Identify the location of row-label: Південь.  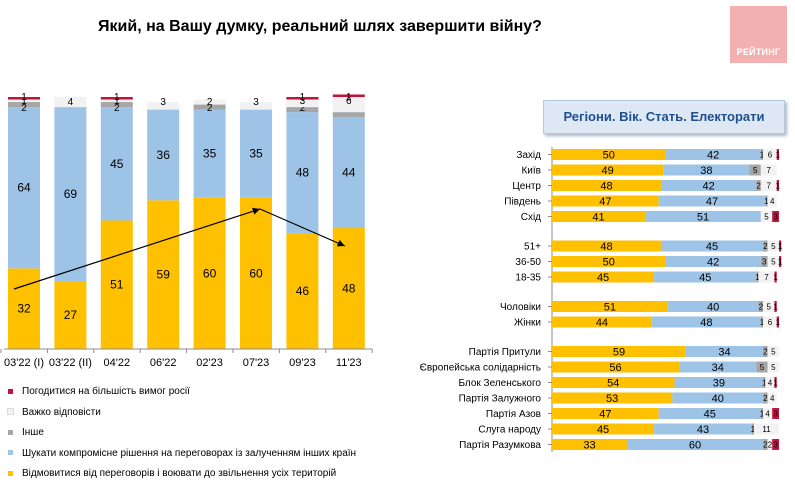
(522, 202).